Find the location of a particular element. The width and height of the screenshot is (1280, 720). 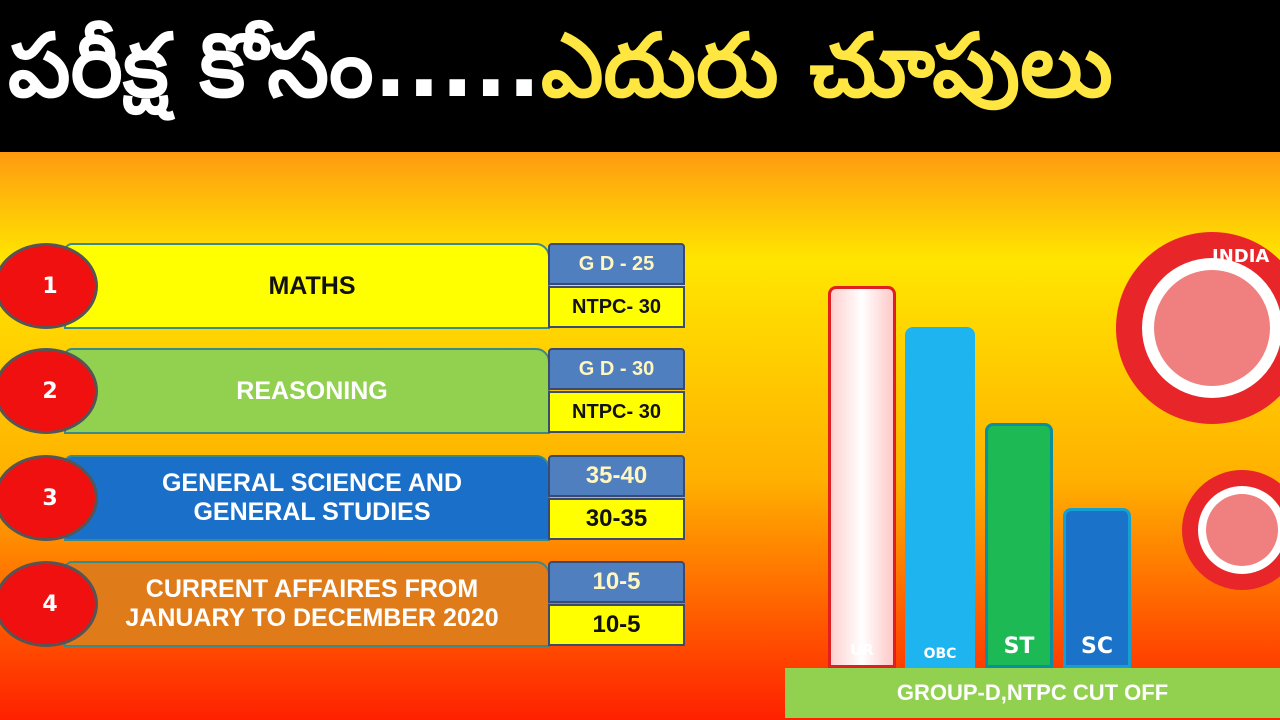

row-number: 1 is located at coordinates (49, 286).